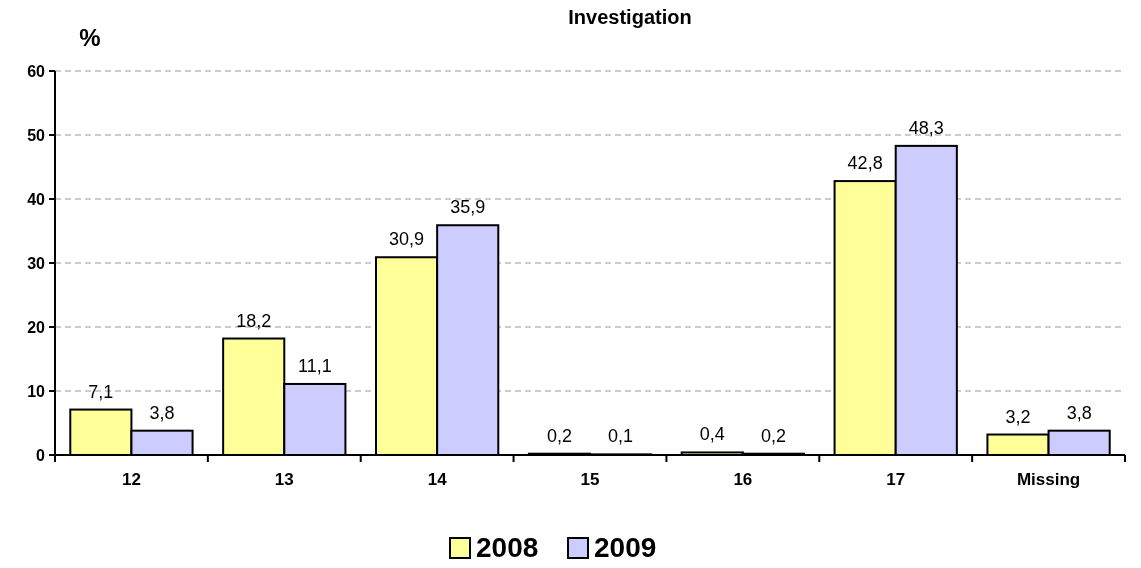 Image resolution: width=1141 pixels, height=568 pixels. What do you see at coordinates (101, 391) in the screenshot?
I see `data-label: 7,1` at bounding box center [101, 391].